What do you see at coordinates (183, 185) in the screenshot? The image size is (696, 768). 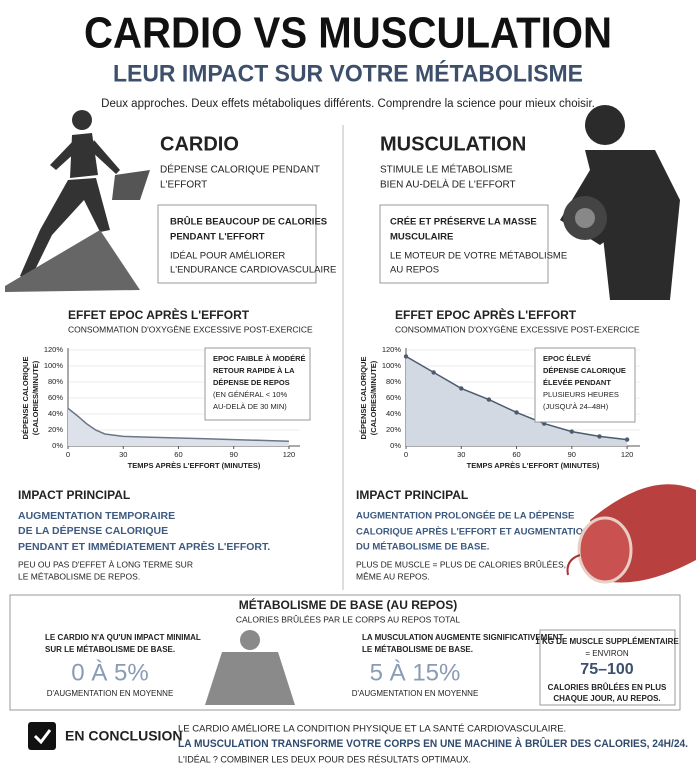 I see `lead: L'EFFORT` at bounding box center [183, 185].